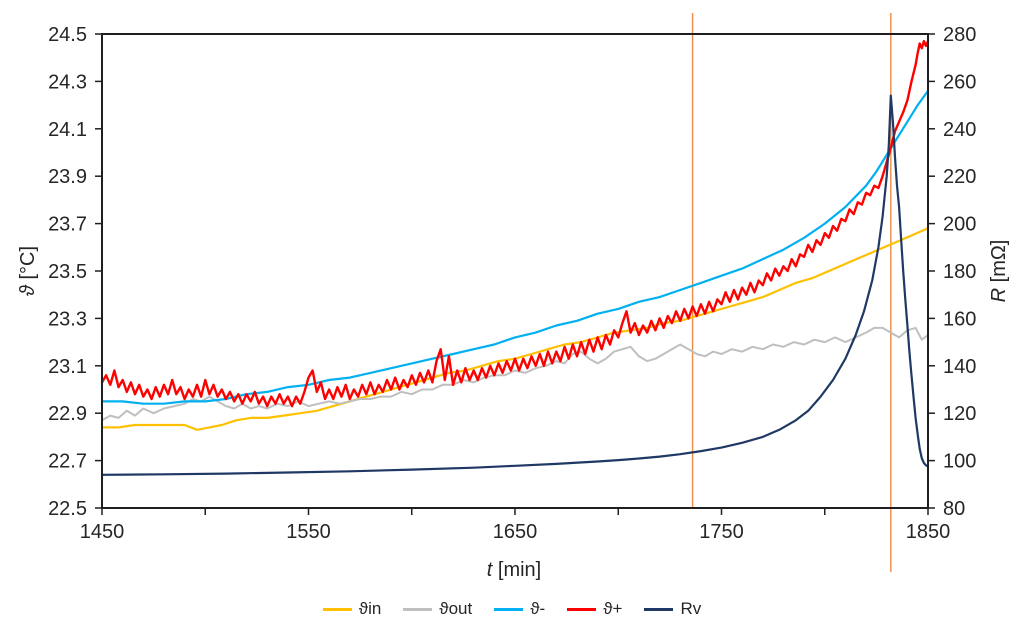  Describe the element at coordinates (999, 295) in the screenshot. I see `y-right-symbol: R` at that location.